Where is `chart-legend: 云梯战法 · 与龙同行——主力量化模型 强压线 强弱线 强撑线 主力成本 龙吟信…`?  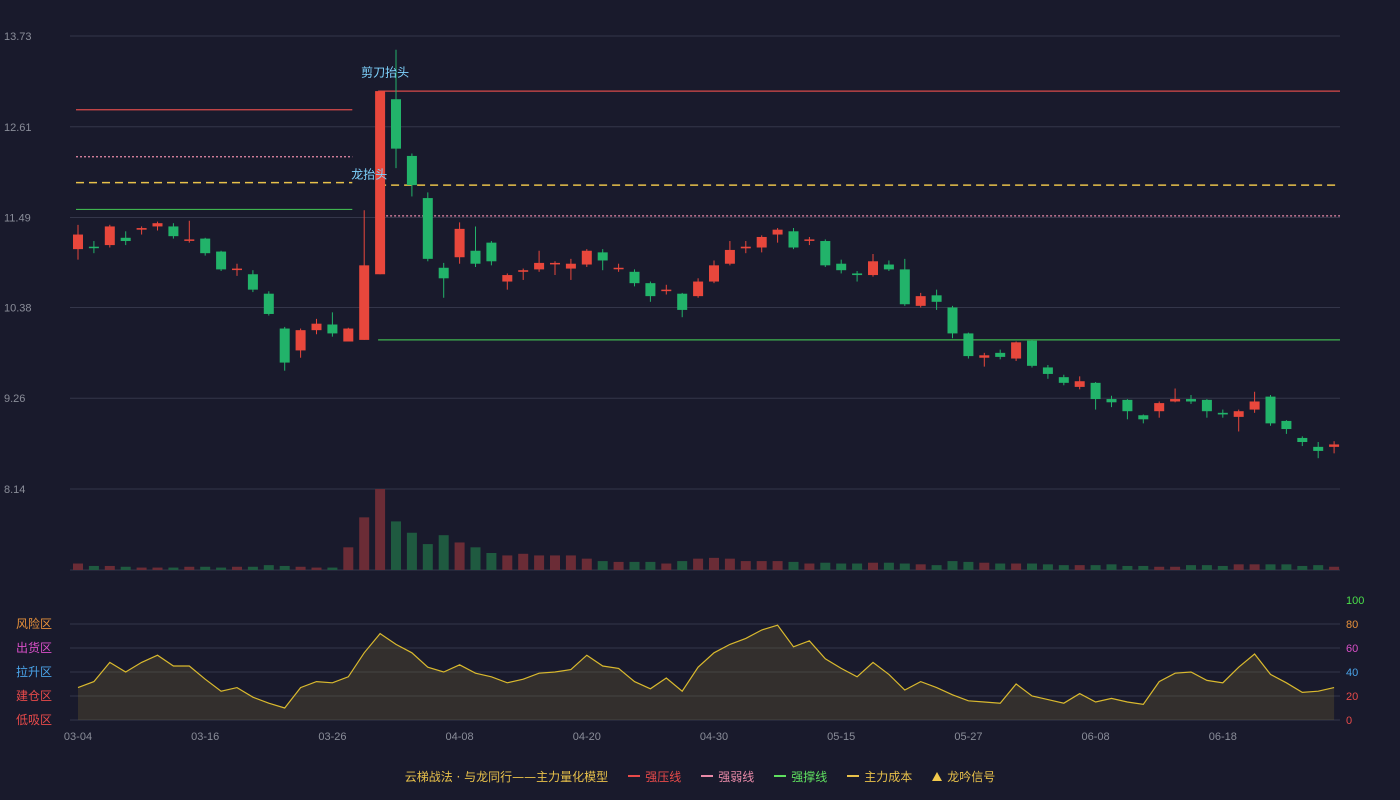 chart-legend: 云梯战法 · 与龙同行——主力量化模型 强压线 强弱线 强撑线 主力成本 龙吟信… is located at coordinates (700, 776).